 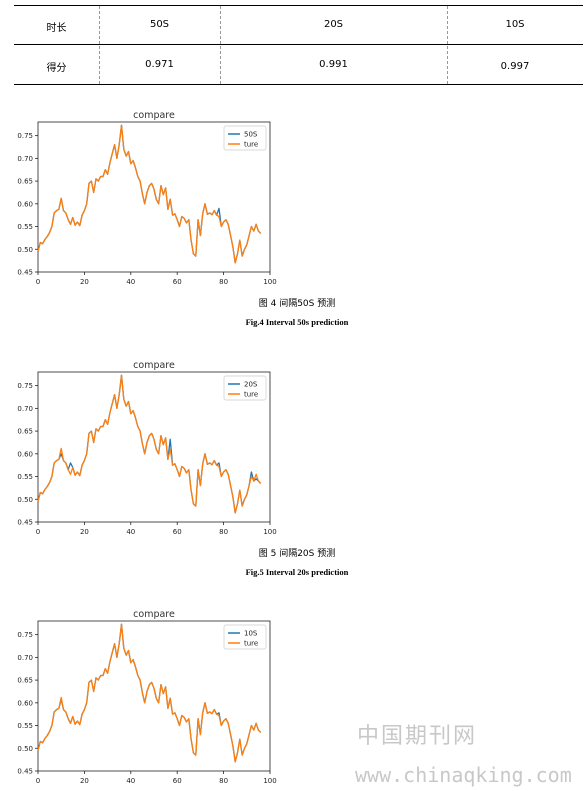 I want to click on legend-label: 20S, so click(x=251, y=385).